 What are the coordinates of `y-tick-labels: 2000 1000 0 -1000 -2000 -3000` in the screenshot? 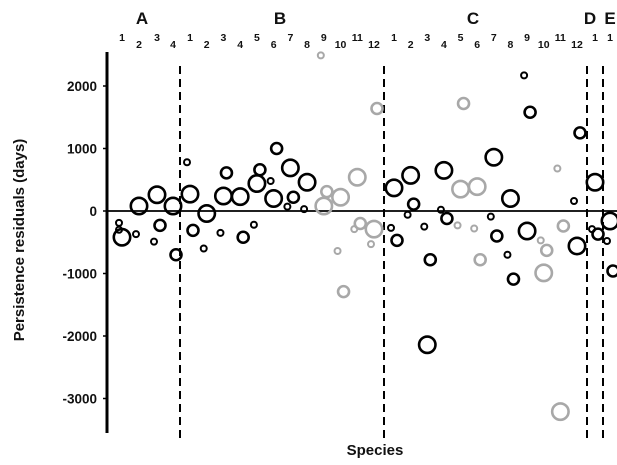 It's located at (84, 243).